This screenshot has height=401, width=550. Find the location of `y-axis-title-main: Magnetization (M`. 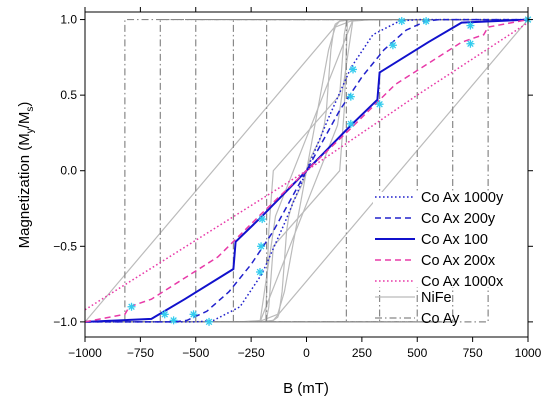

y-axis-title-main: Magnetization (M is located at coordinates (24, 190).